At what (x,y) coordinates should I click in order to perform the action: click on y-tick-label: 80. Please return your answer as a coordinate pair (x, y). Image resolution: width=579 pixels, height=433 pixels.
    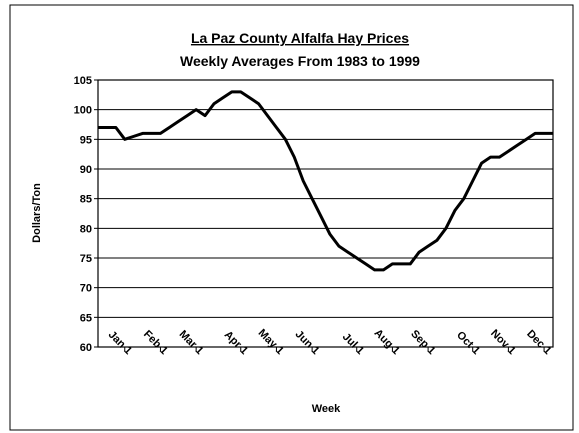
    Looking at the image, I should click on (86, 229).